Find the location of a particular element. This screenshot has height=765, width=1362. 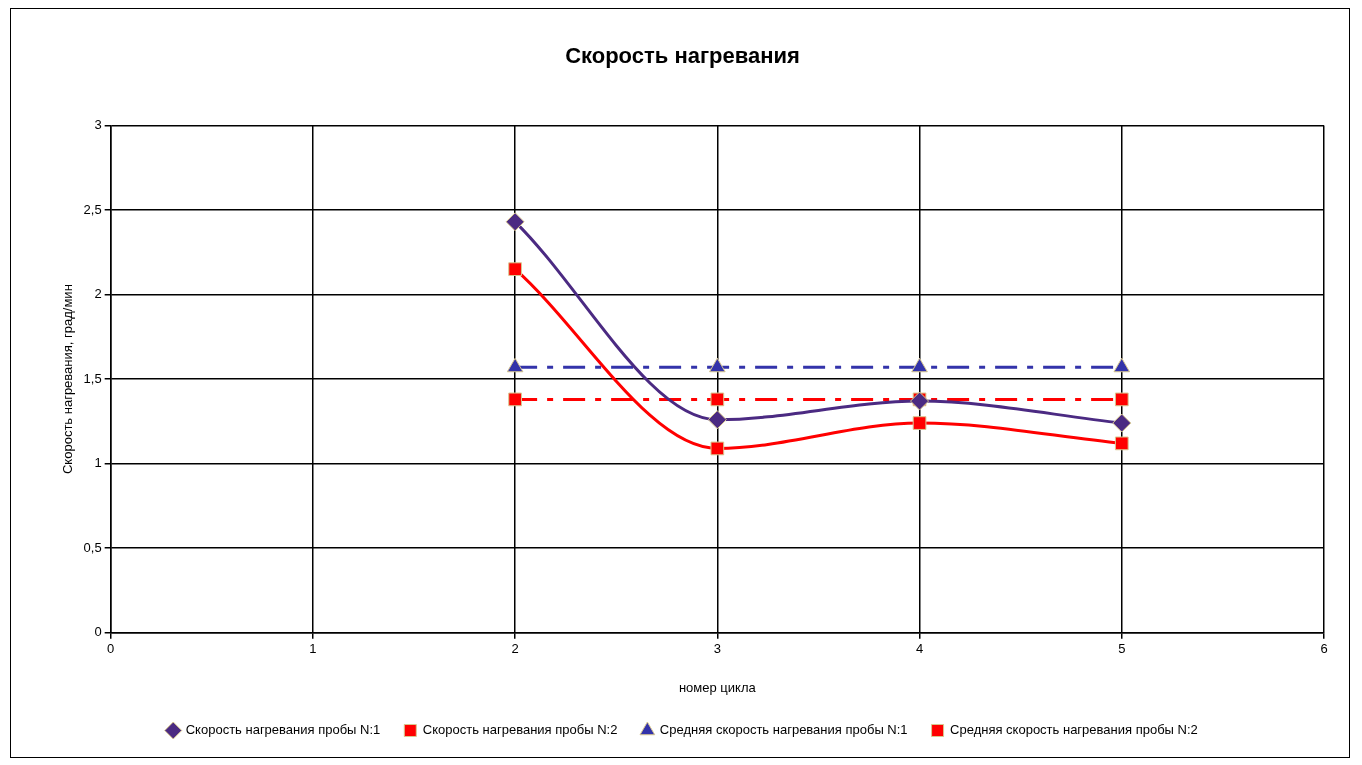

y-tick-label: 2,5 is located at coordinates (92, 209).